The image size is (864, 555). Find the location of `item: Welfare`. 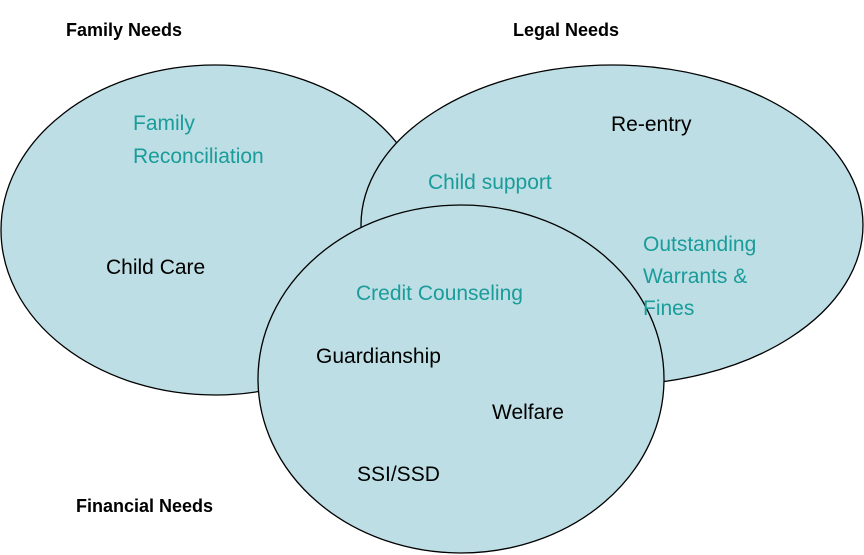

item: Welfare is located at coordinates (528, 412).